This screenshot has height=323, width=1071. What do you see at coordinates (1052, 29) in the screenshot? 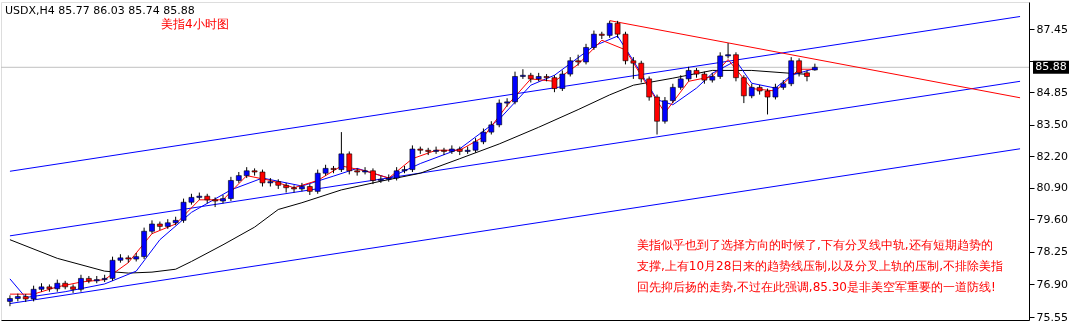
I see `y-tick-label: 87.45` at bounding box center [1052, 29].